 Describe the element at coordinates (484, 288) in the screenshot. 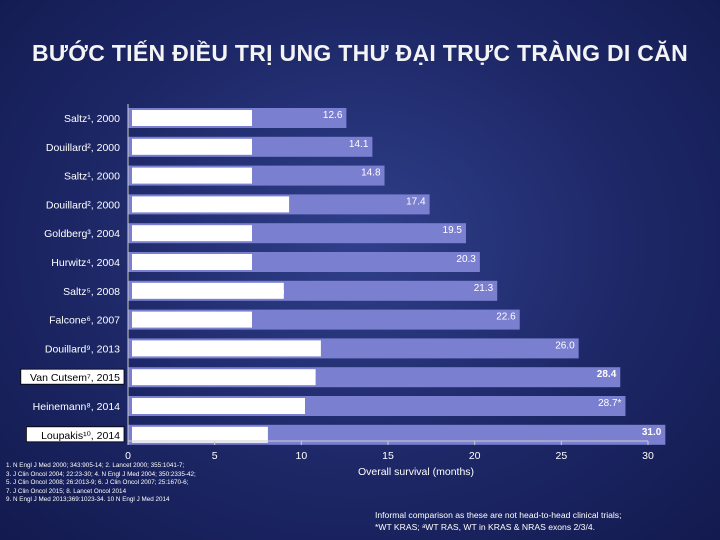

I see `value-label: 21.3` at that location.